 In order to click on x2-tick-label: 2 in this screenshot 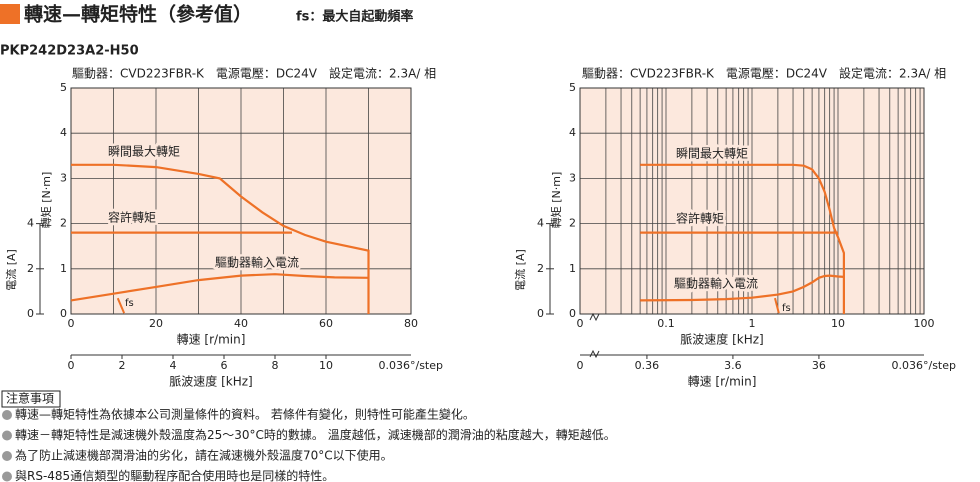, I will do `click(122, 365)`.